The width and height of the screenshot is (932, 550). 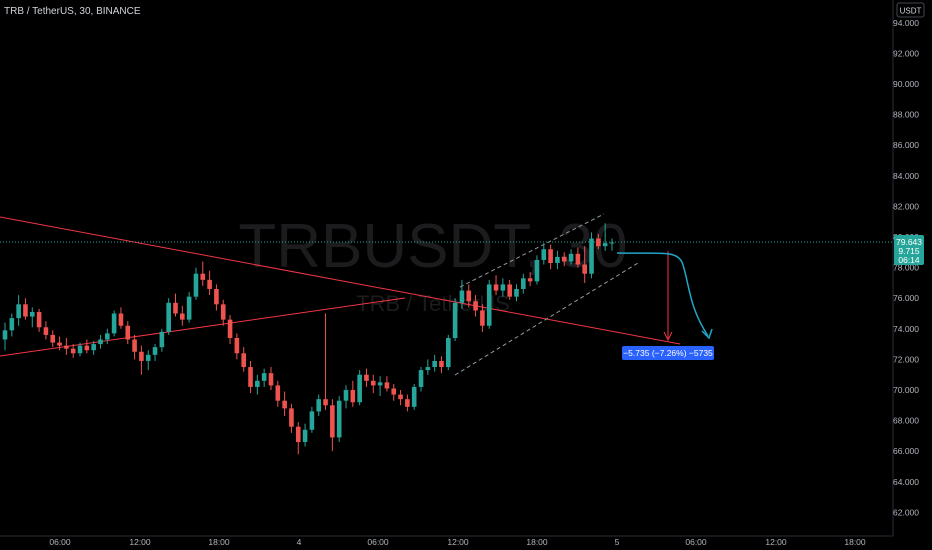 What do you see at coordinates (696, 542) in the screenshot?
I see `time-tick-8: 06:00` at bounding box center [696, 542].